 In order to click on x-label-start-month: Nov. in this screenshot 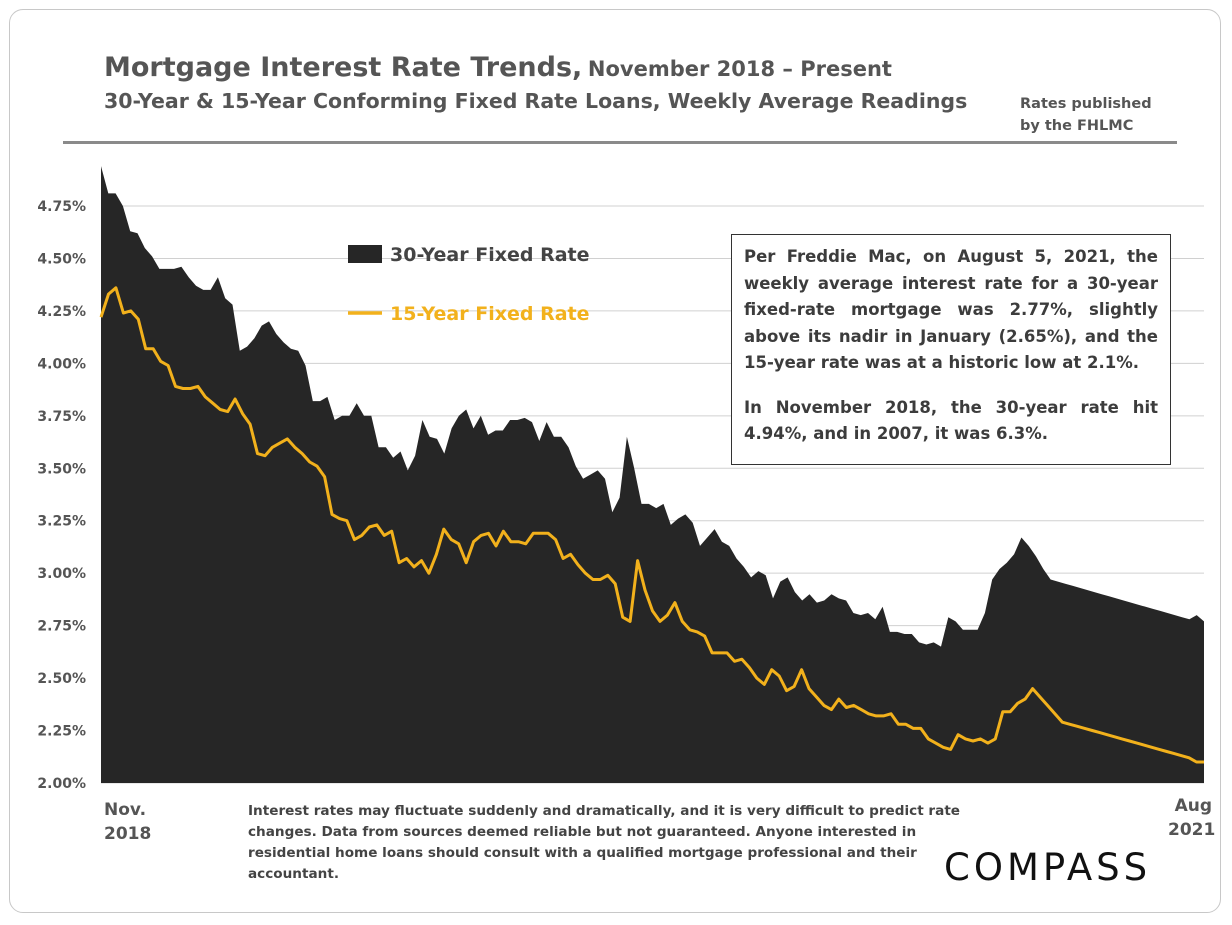, I will do `click(125, 810)`.